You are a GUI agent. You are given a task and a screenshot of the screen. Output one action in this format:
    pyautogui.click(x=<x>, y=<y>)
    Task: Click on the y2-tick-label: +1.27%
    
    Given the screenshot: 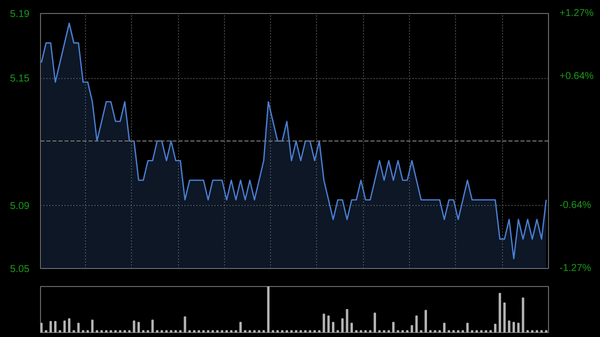 What is the action you would take?
    pyautogui.click(x=577, y=13)
    